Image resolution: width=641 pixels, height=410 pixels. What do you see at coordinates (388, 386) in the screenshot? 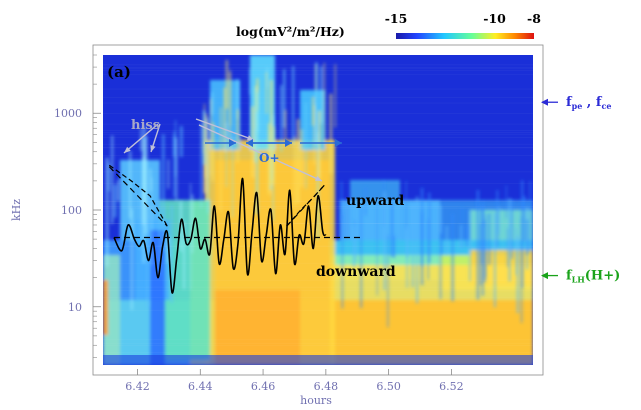
I see `x-tick-label: 6.50` at bounding box center [388, 386].